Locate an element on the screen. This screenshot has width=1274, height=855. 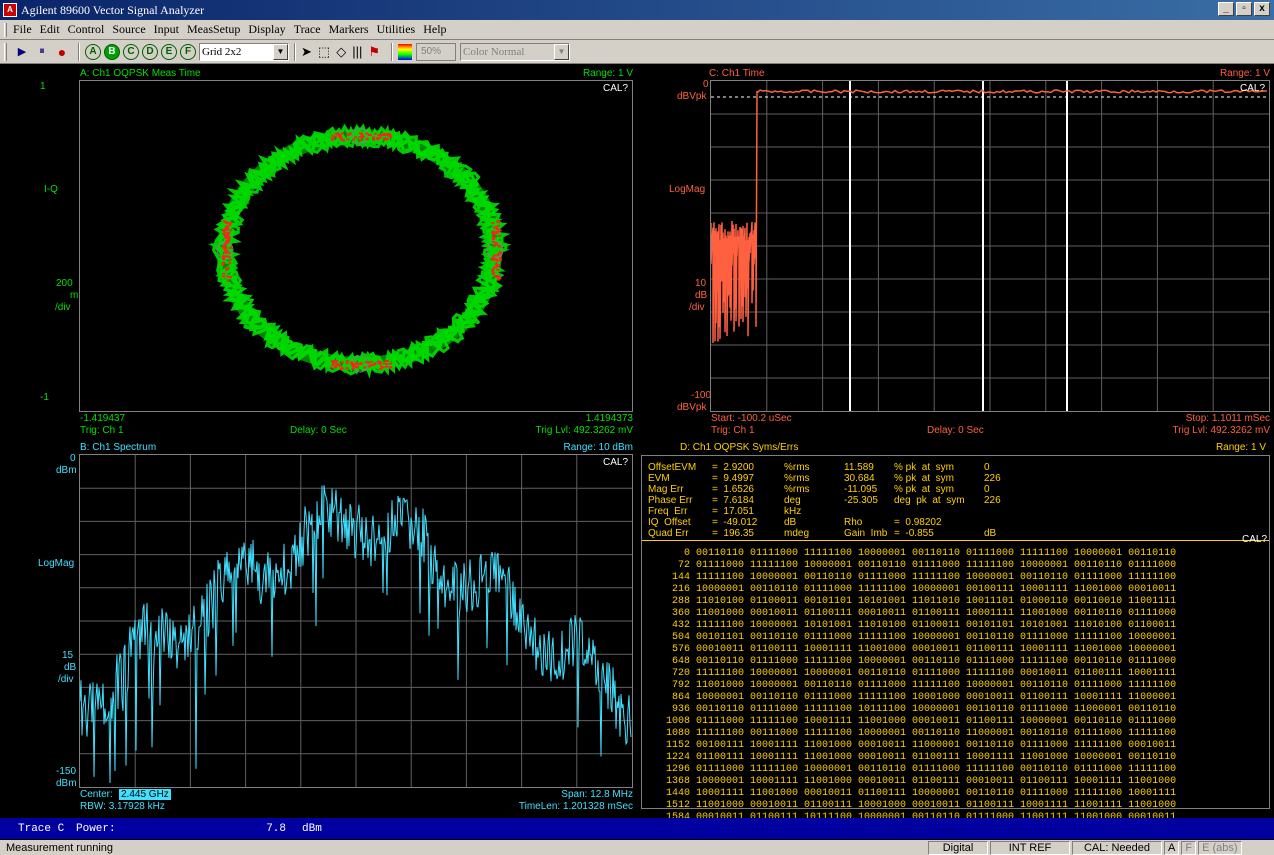
trace-a-triglvl: Trig Lvl: 492.3262 mV is located at coordinates (584, 430).